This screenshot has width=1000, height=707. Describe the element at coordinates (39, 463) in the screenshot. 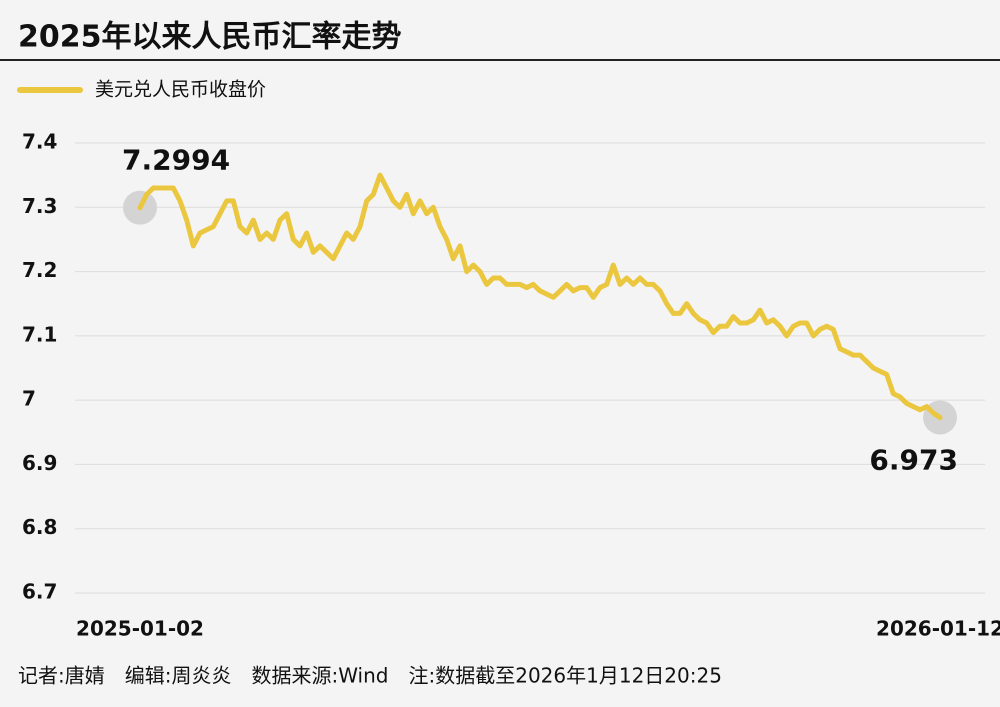

I see `y-tick-label: 6.9` at that location.